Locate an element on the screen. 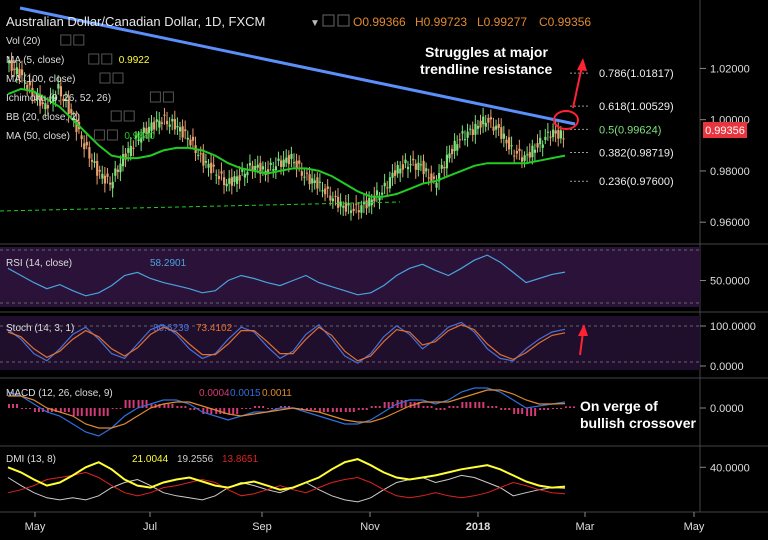 The width and height of the screenshot is (768, 540). last-price-text: 0.99356 is located at coordinates (725, 131).